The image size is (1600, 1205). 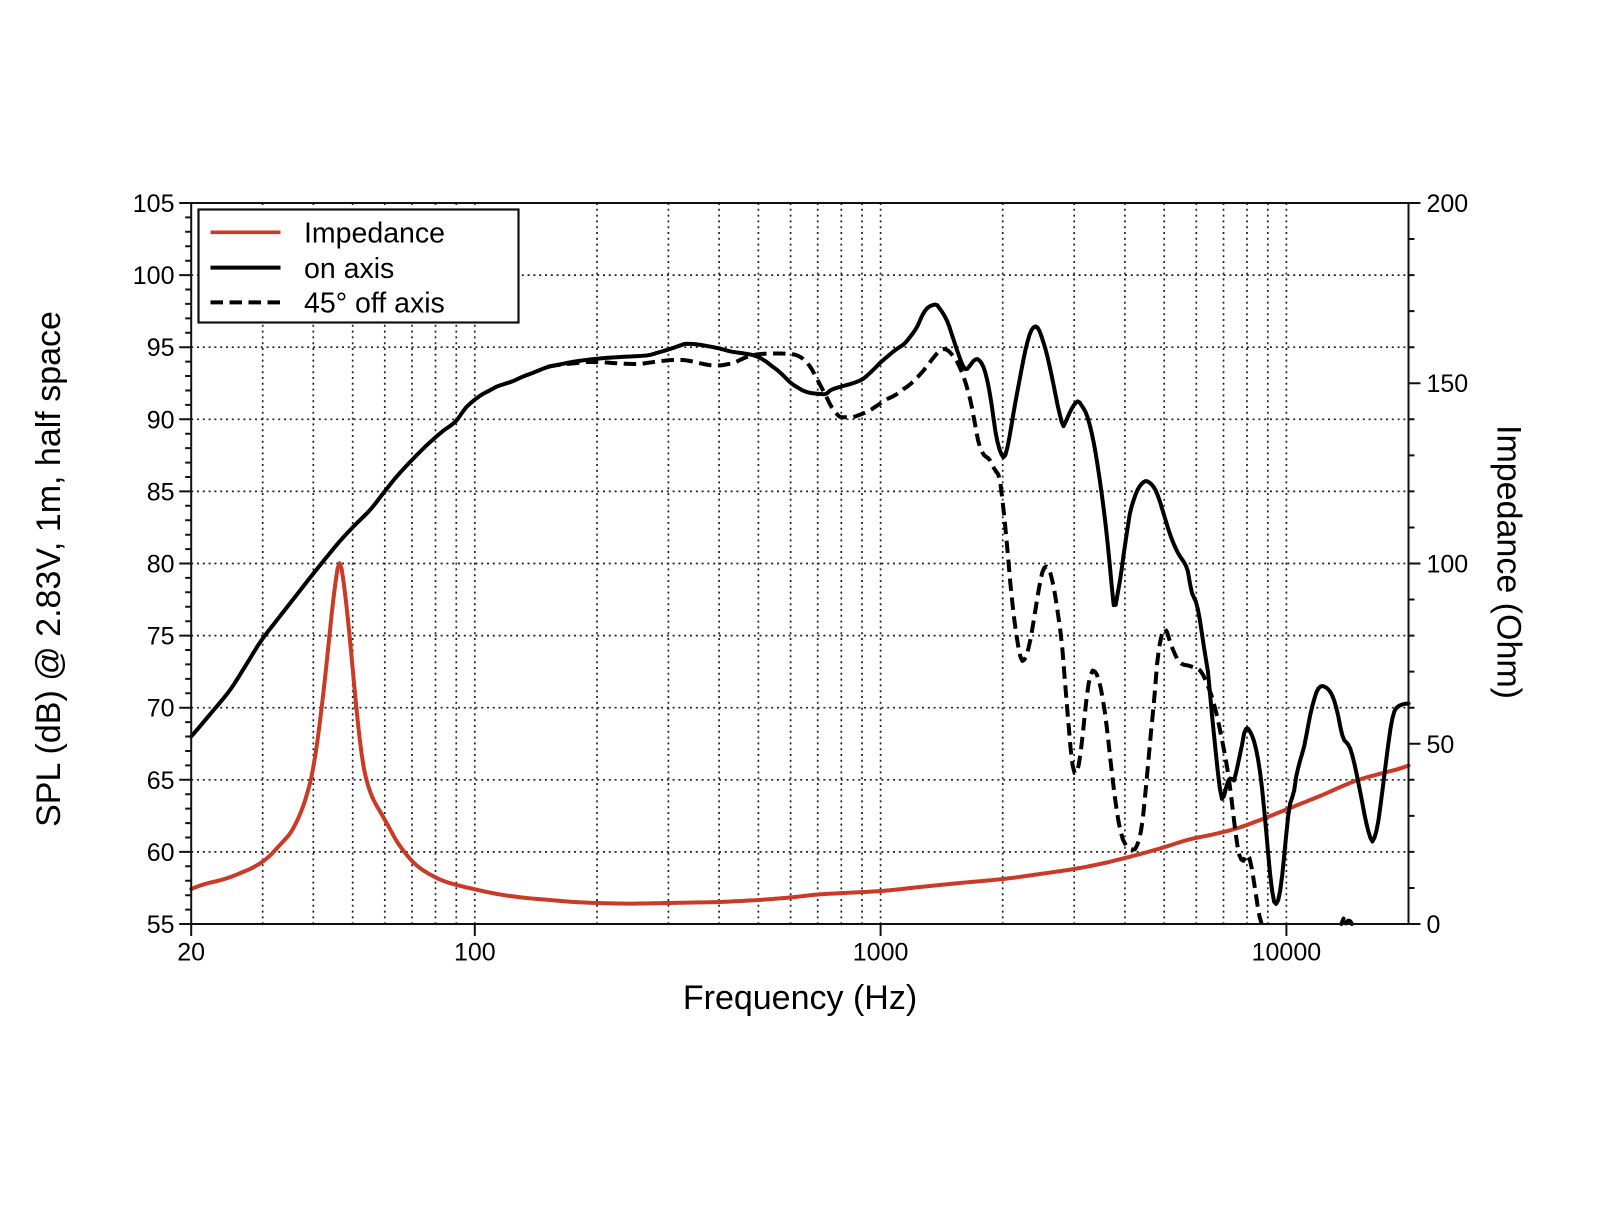 What do you see at coordinates (1509, 562) in the screenshot?
I see `svg-text: Impedance (Ohm)` at bounding box center [1509, 562].